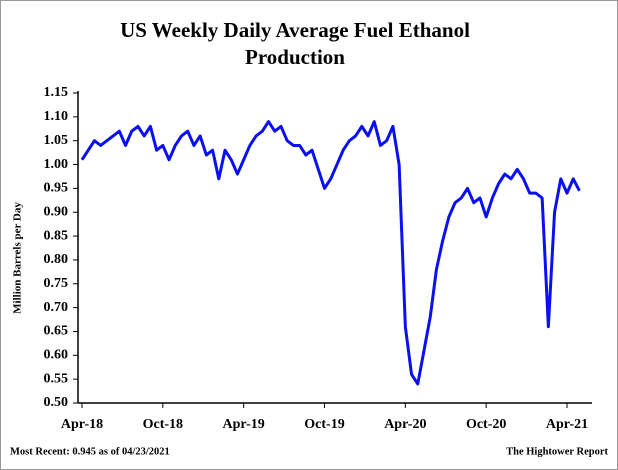  I want to click on y-tick-label: 0.55, so click(56, 378).